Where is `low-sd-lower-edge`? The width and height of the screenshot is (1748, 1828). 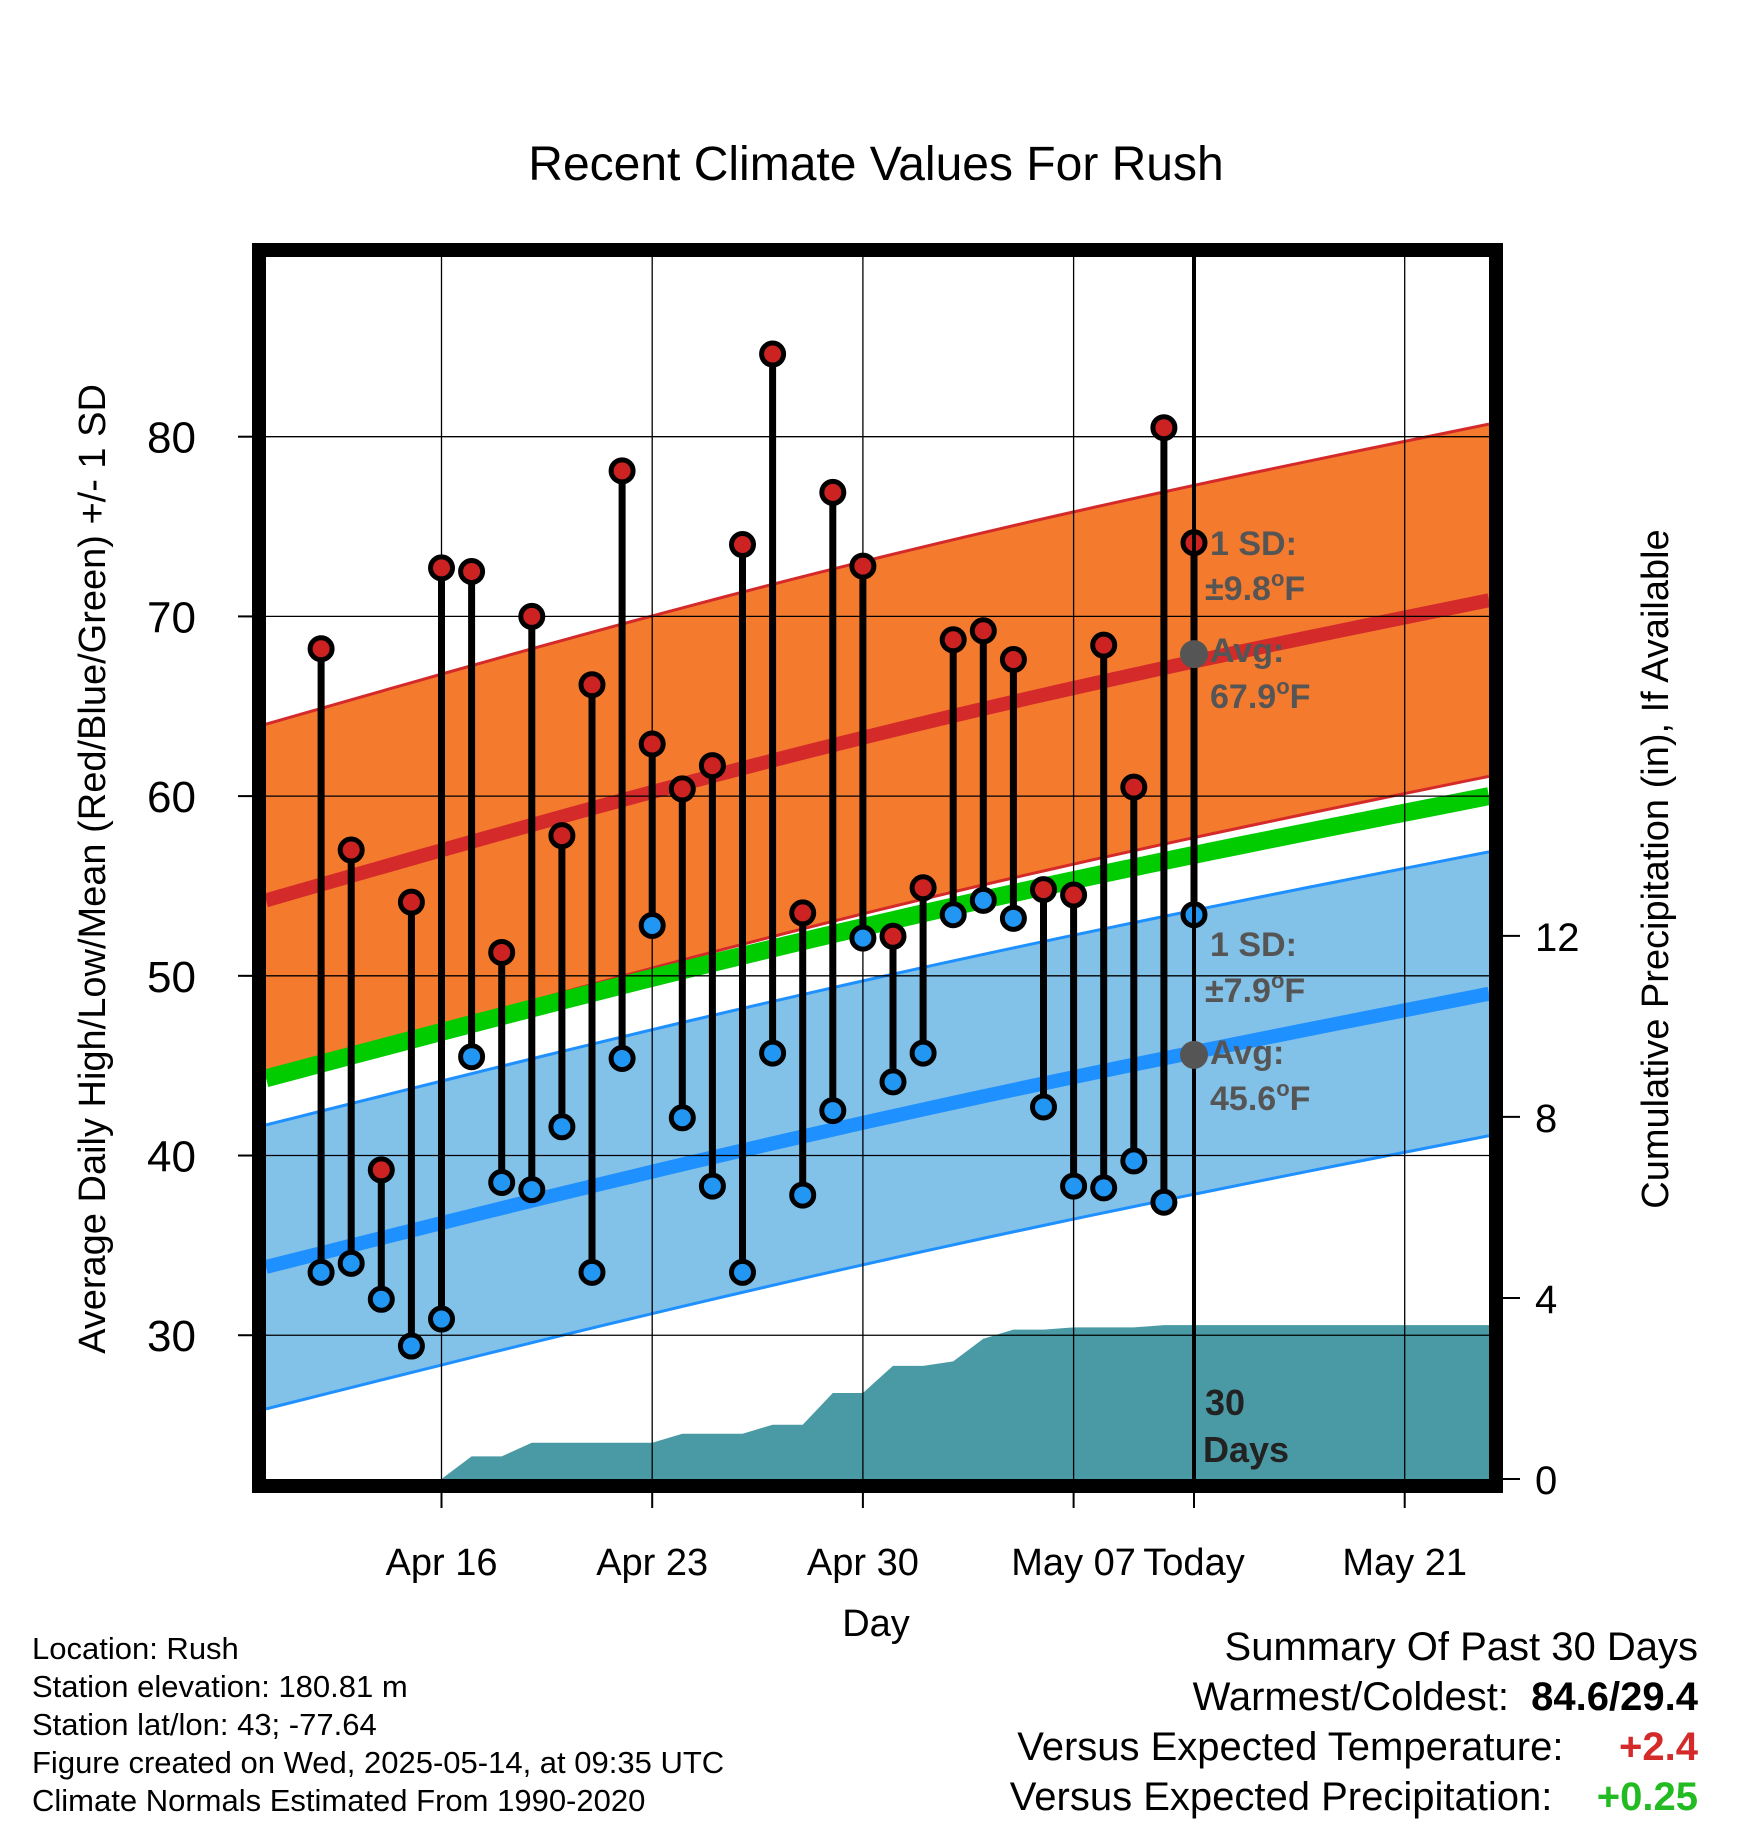
low-sd-lower-edge is located at coordinates (877, 1272).